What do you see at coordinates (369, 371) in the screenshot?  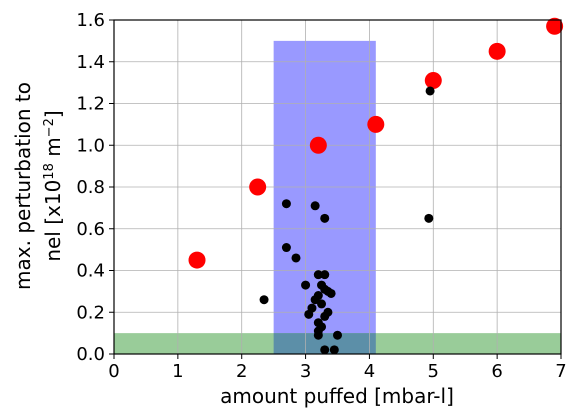 I see `x-tick-label: 4` at bounding box center [369, 371].